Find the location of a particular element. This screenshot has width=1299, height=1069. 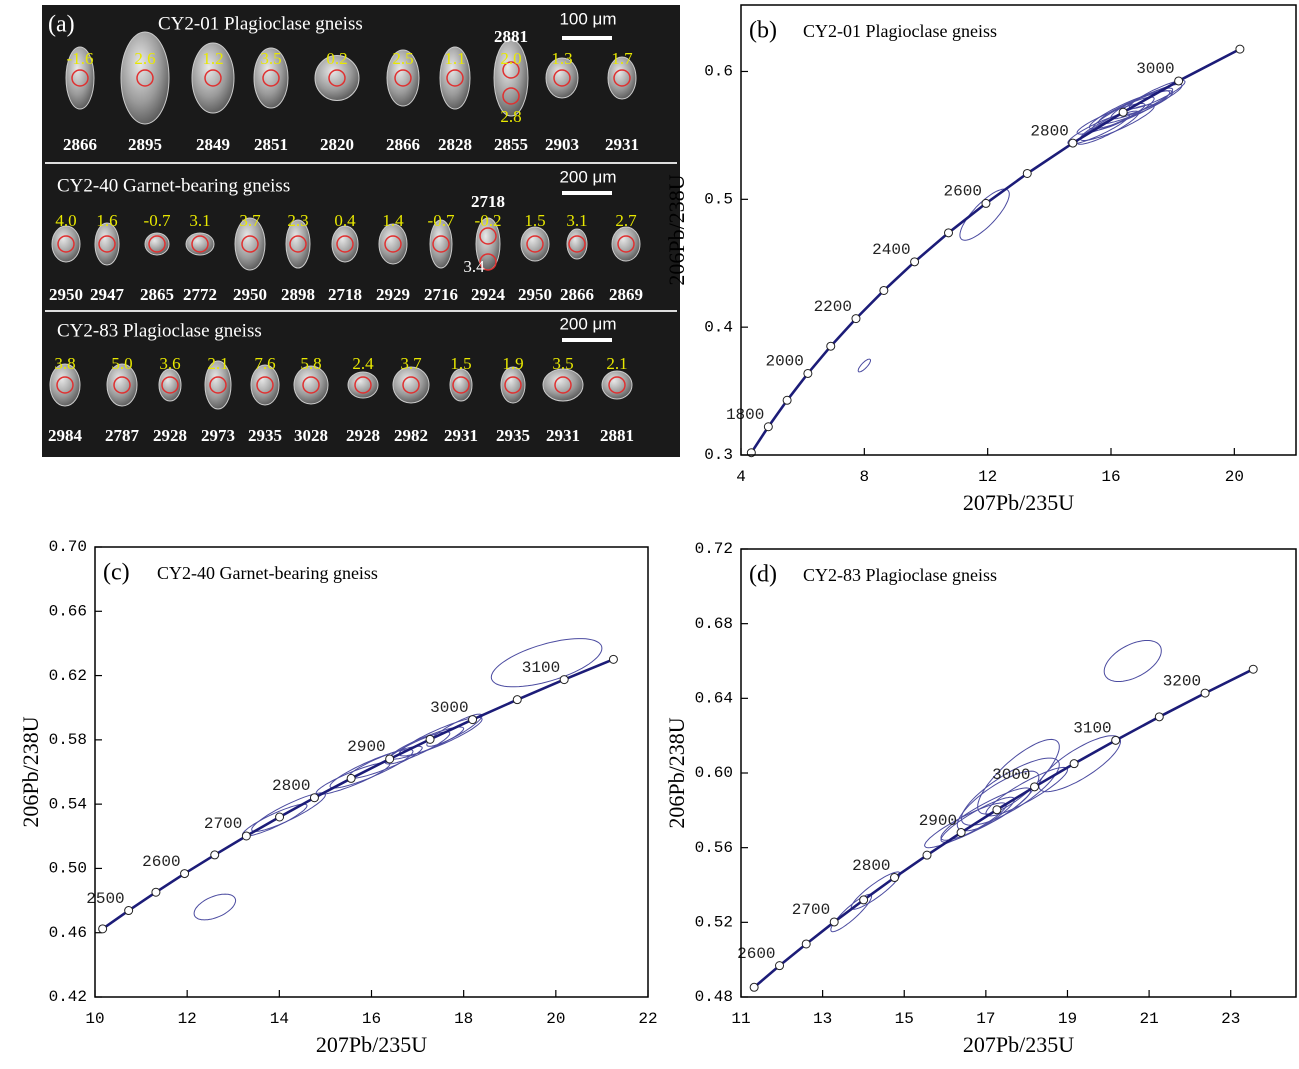

age-label: 2903 is located at coordinates (562, 144).